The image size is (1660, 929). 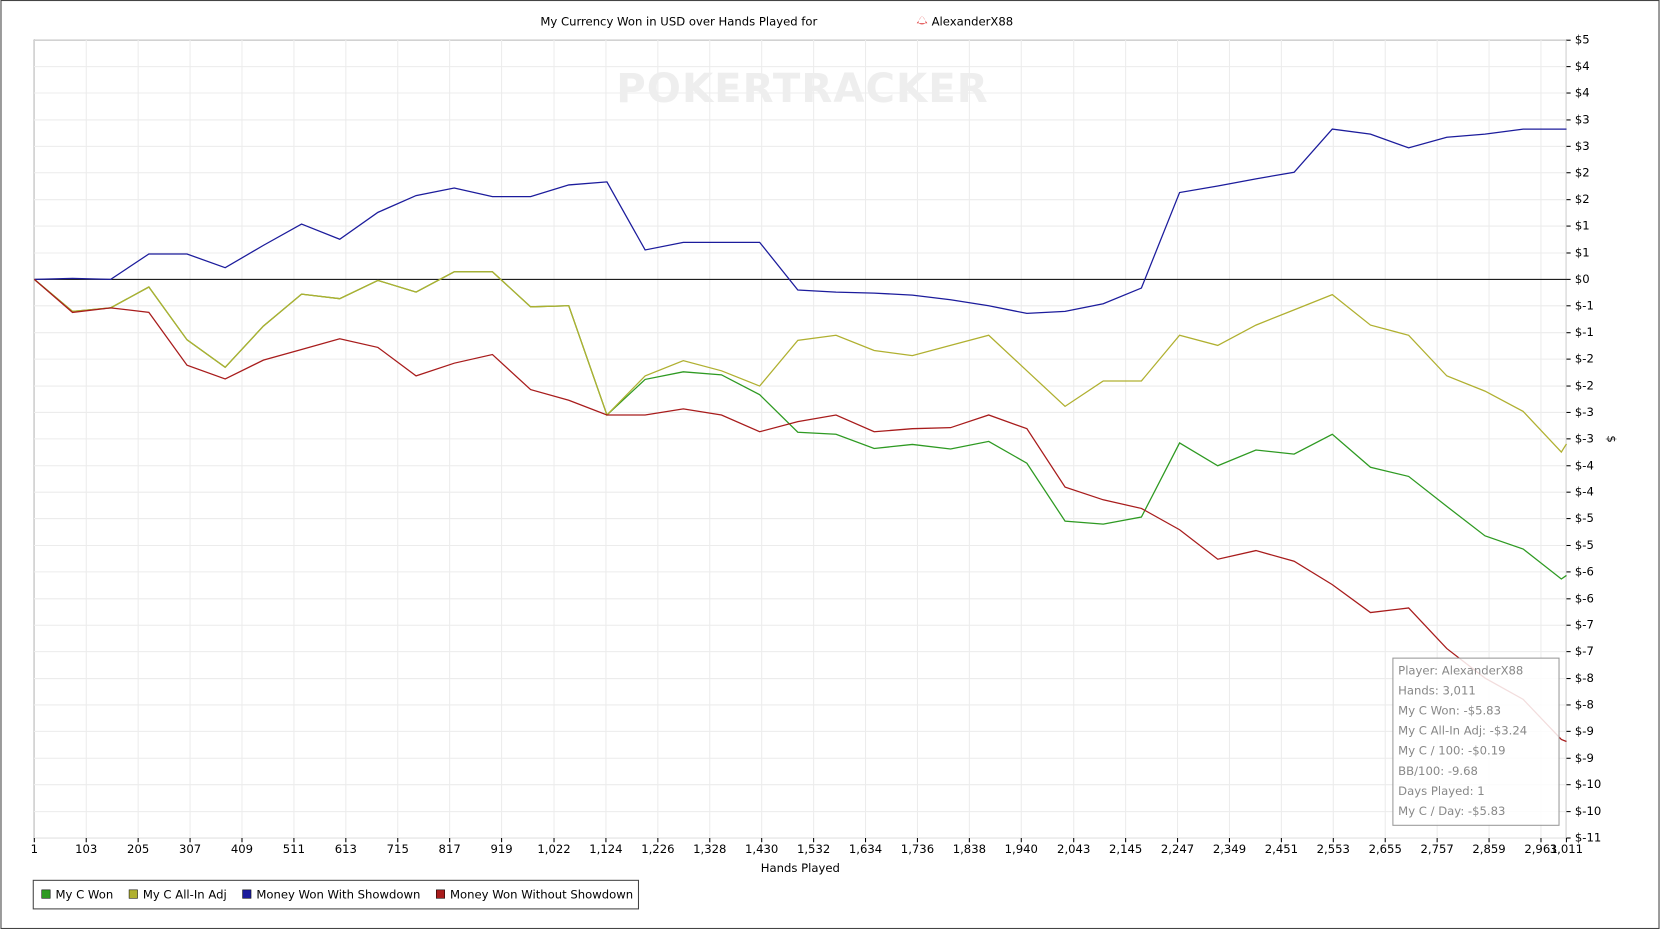 What do you see at coordinates (1611, 438) in the screenshot?
I see `y-axis-label: $` at bounding box center [1611, 438].